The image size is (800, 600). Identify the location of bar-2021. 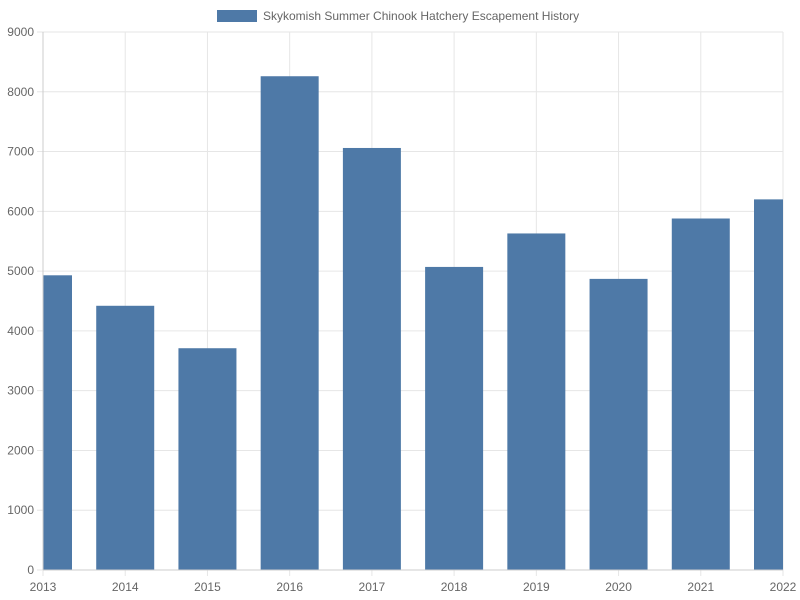
(700, 394).